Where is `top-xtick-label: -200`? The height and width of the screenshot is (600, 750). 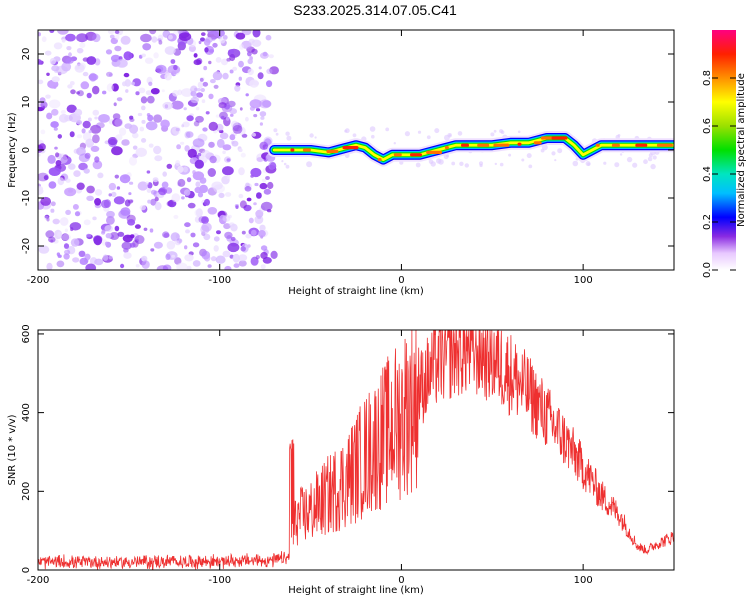 top-xtick-label: -200 is located at coordinates (38, 280).